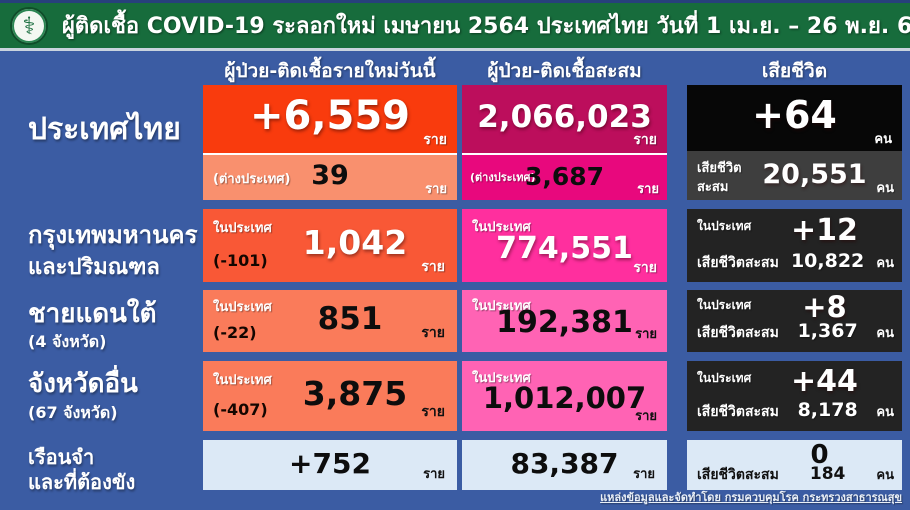 This screenshot has height=510, width=910. I want to click on bangkok-new-cases-card: ในประเทศ (-101) 1,042 ราย, so click(330, 245).